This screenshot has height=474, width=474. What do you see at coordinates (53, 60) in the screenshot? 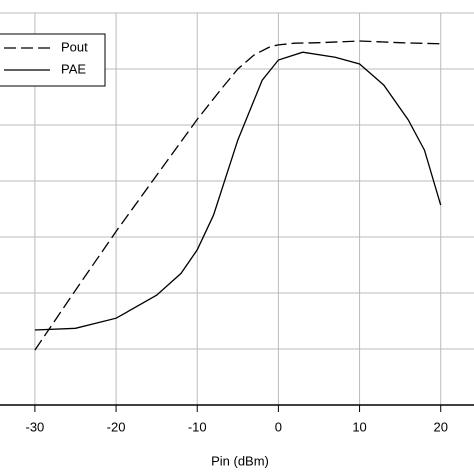
I see `legend-box` at bounding box center [53, 60].